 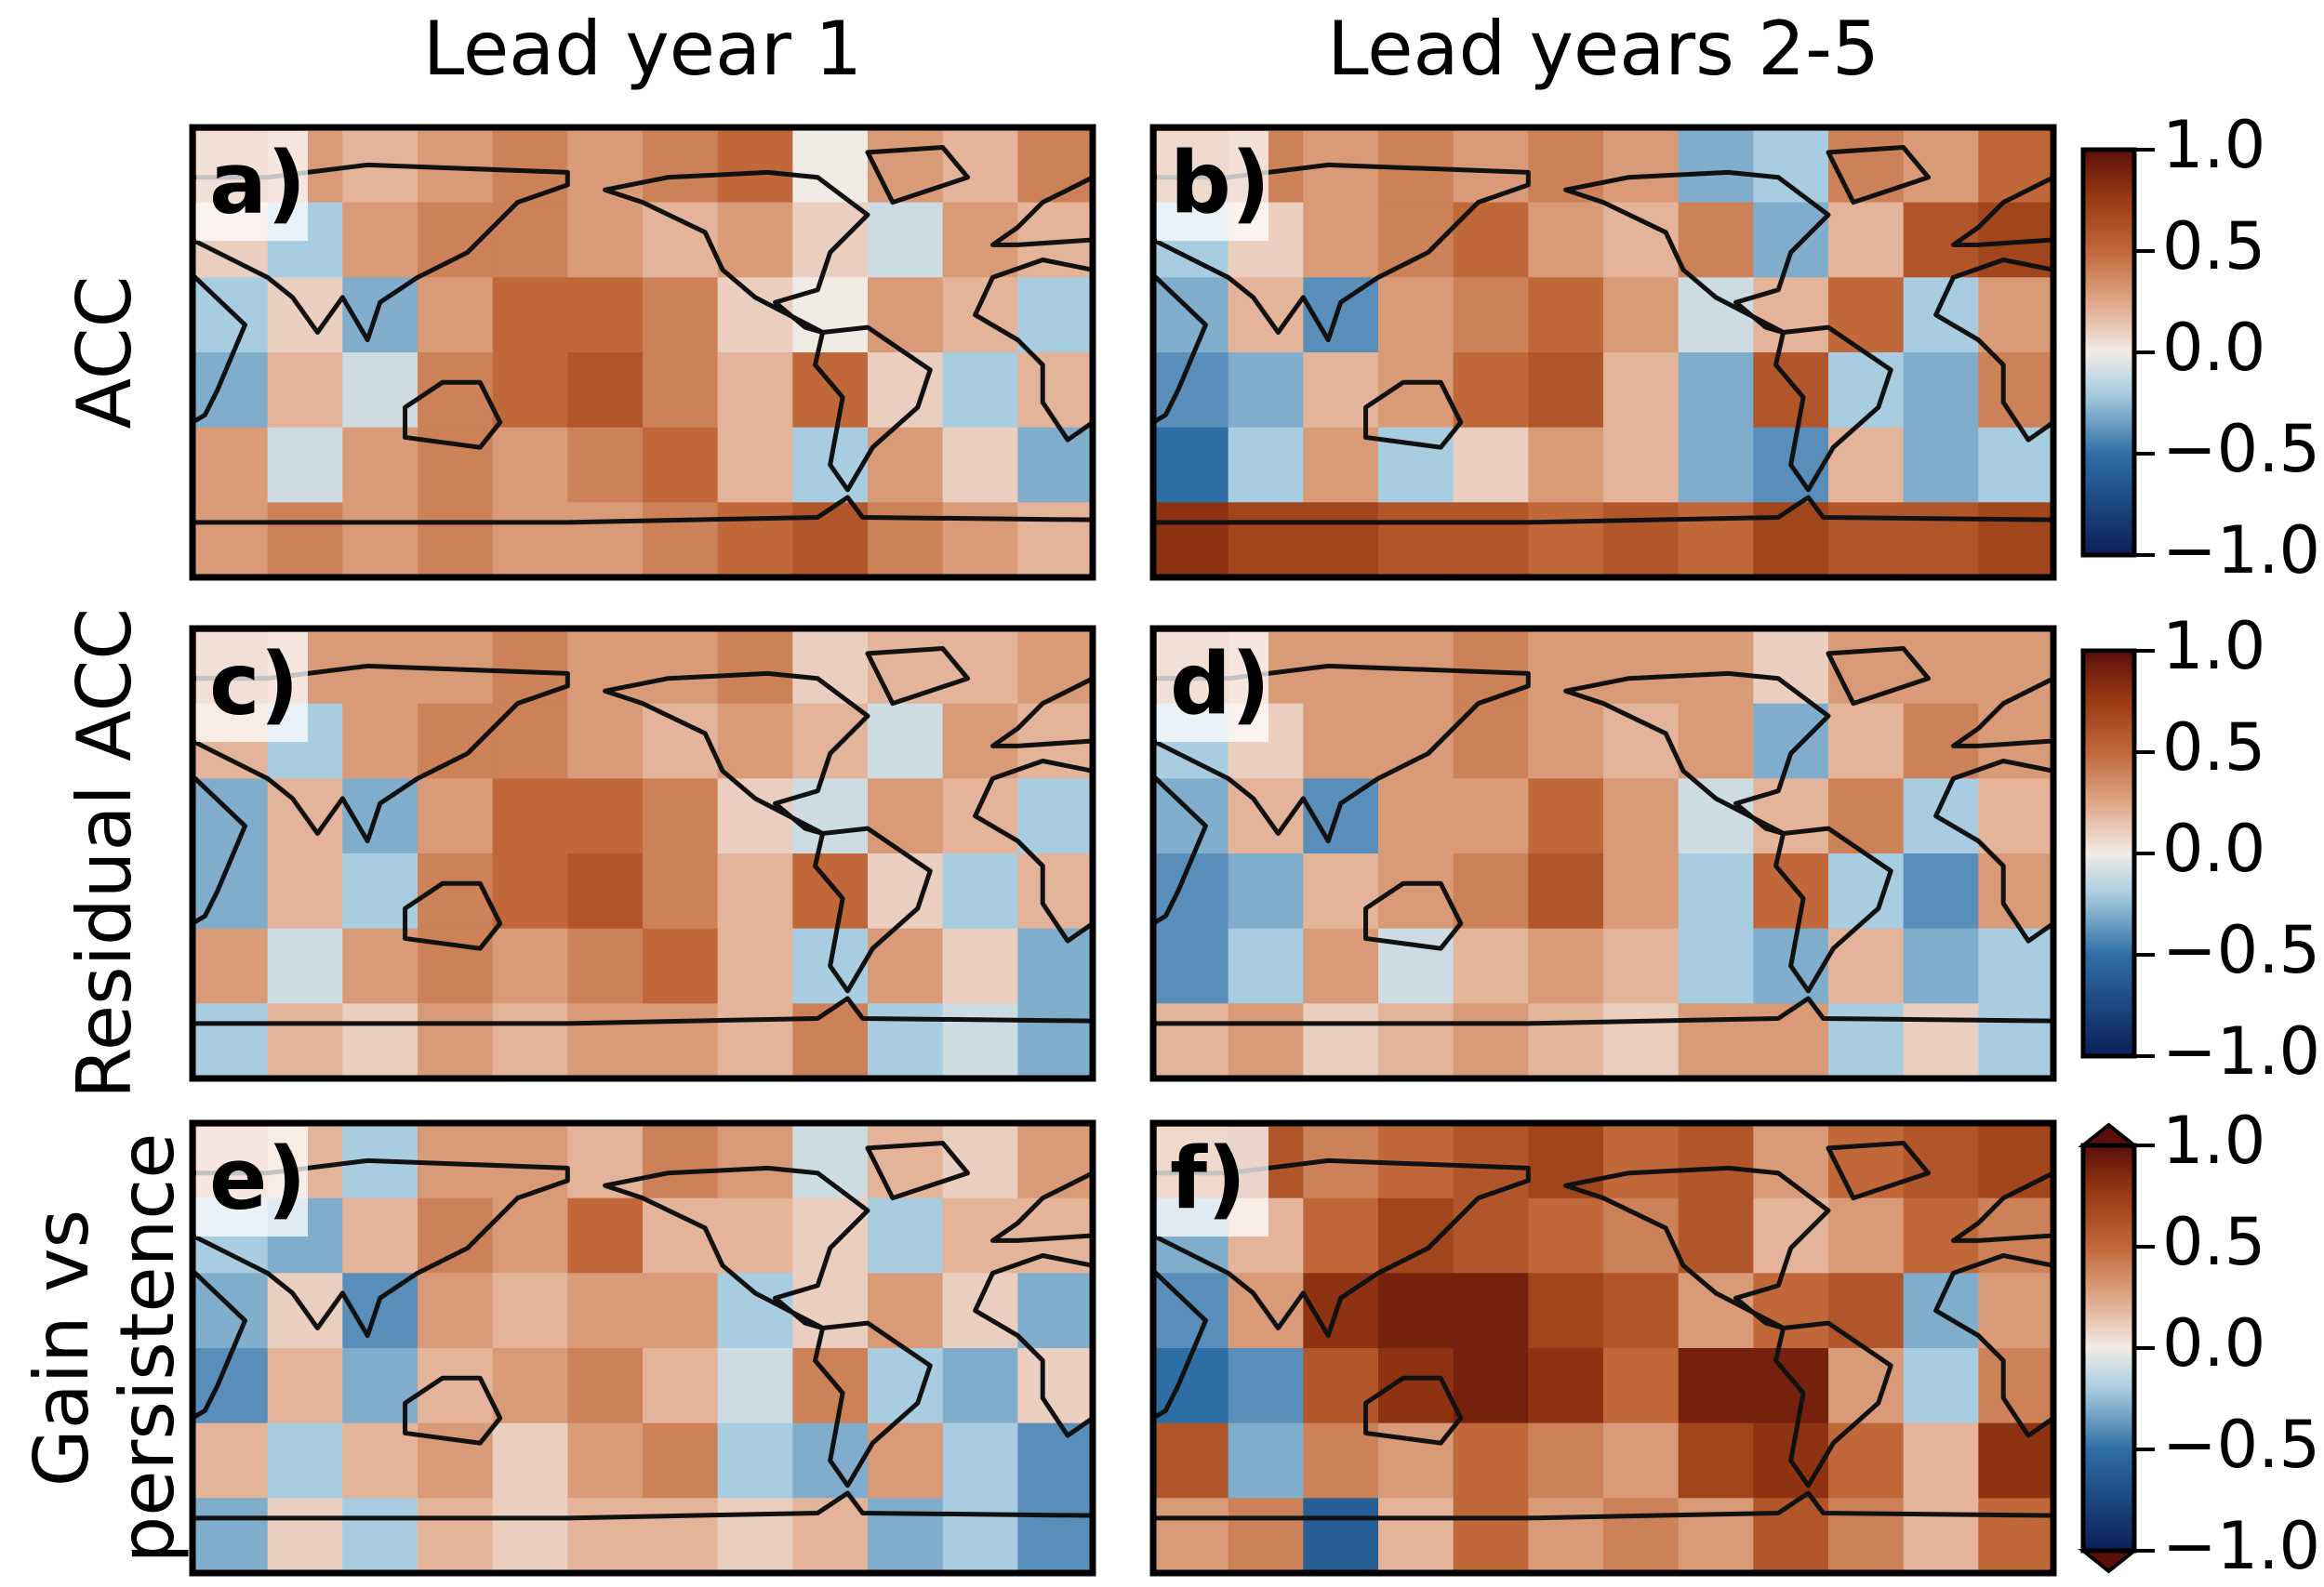 What do you see at coordinates (1208, 1178) in the screenshot?
I see `panel-label: f)` at bounding box center [1208, 1178].